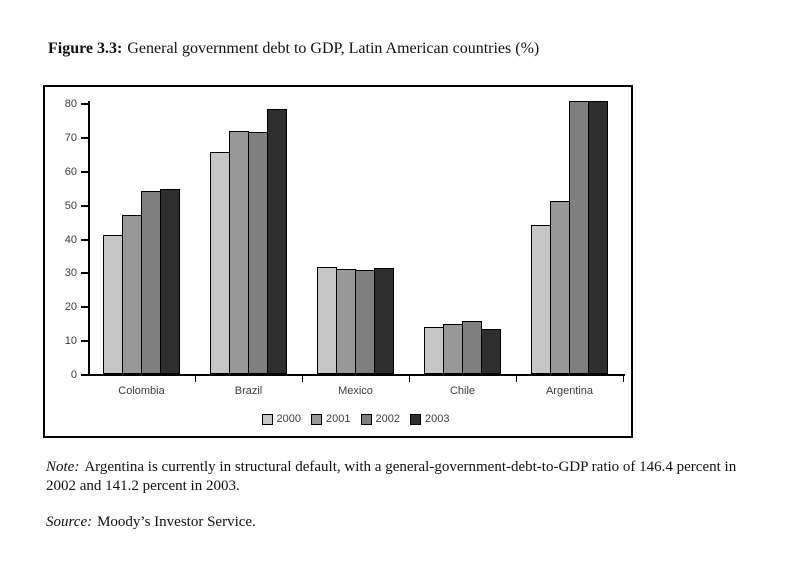 The image size is (804, 563). I want to click on x-axis-category-label: Chile, so click(462, 391).